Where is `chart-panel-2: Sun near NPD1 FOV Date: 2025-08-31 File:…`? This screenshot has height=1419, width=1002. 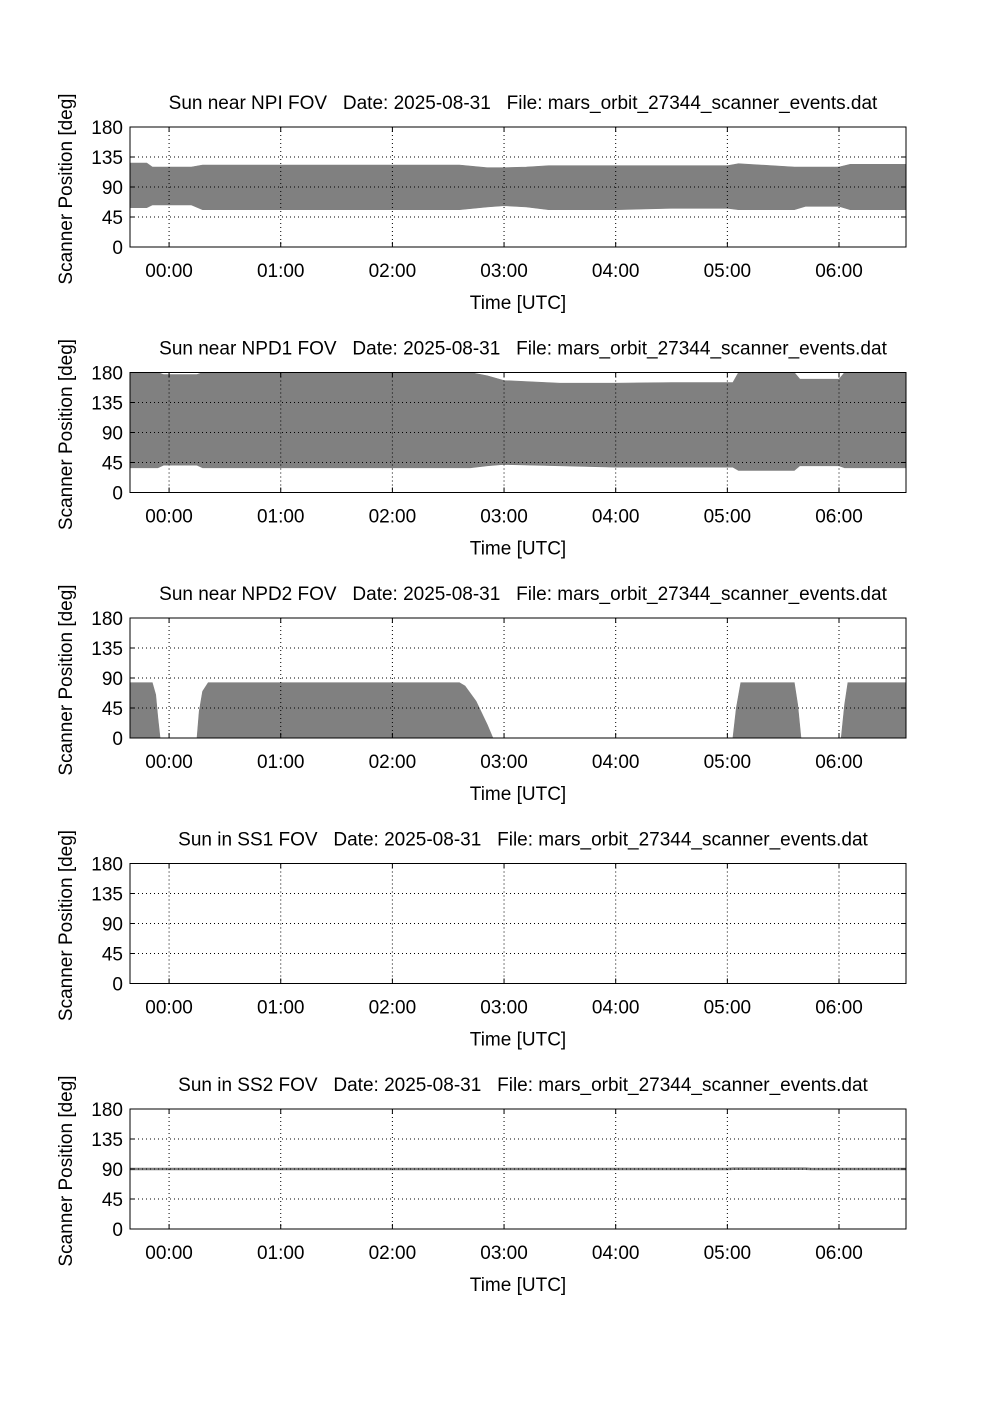 chart-panel-2: Sun near NPD1 FOV Date: 2025-08-31 File:… is located at coordinates (481, 449).